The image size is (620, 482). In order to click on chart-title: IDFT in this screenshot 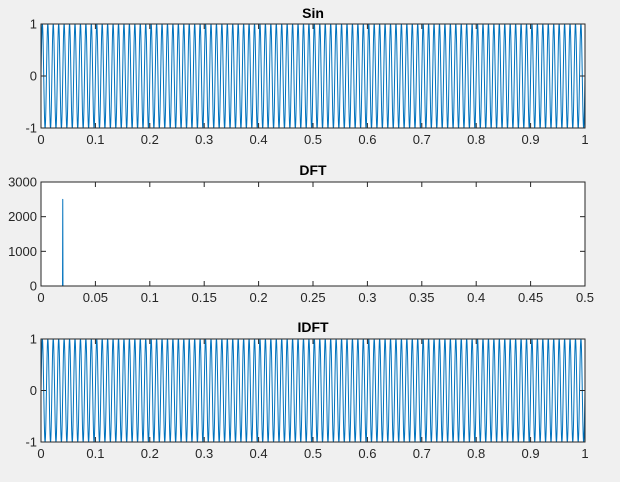, I will do `click(313, 327)`.